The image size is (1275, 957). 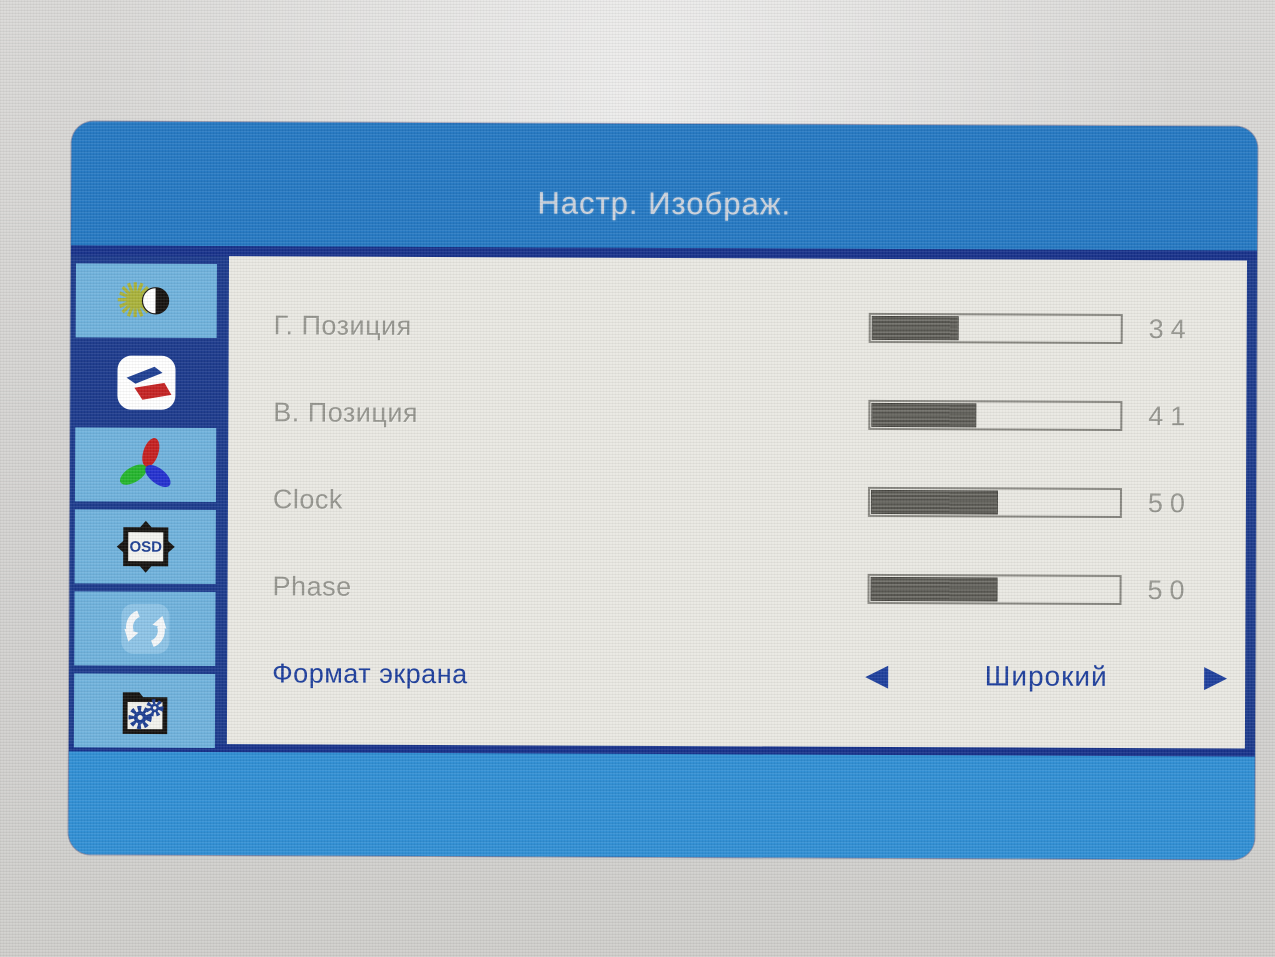 What do you see at coordinates (995, 415) in the screenshot?
I see `v-position-slider` at bounding box center [995, 415].